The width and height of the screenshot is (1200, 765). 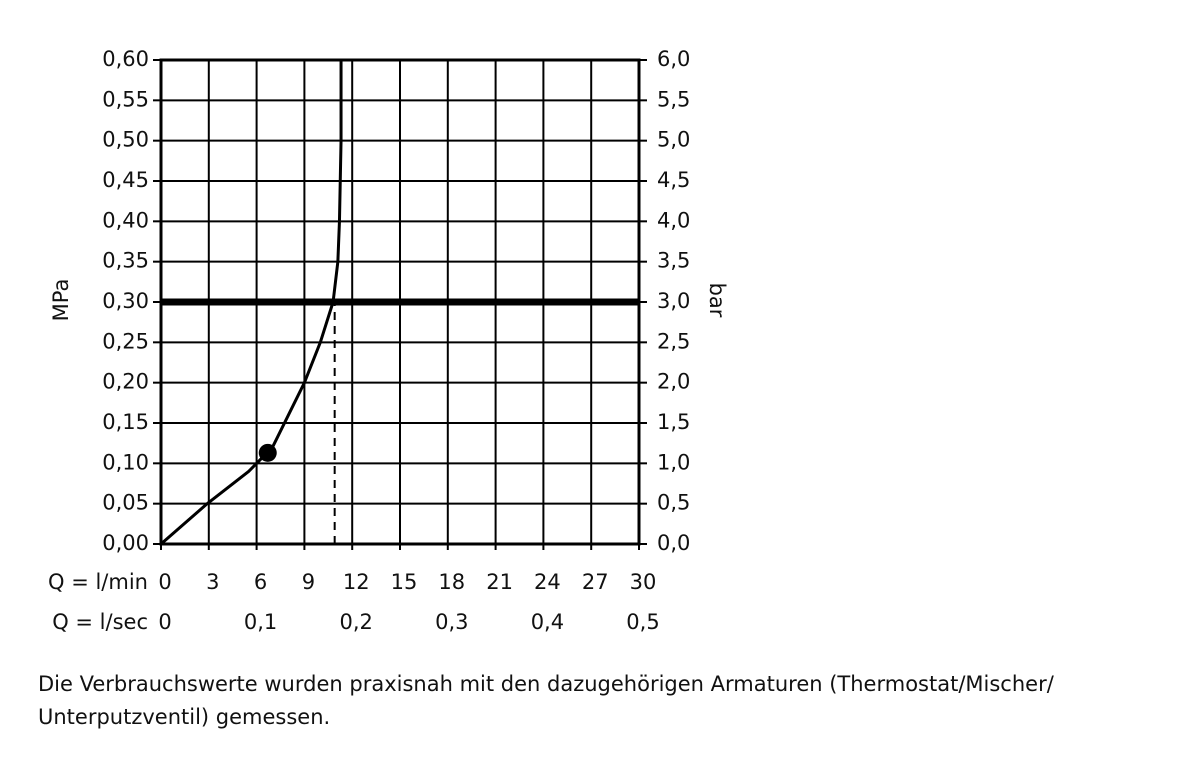 What do you see at coordinates (125, 220) in the screenshot?
I see `y-tick-label: 0,40` at bounding box center [125, 220].